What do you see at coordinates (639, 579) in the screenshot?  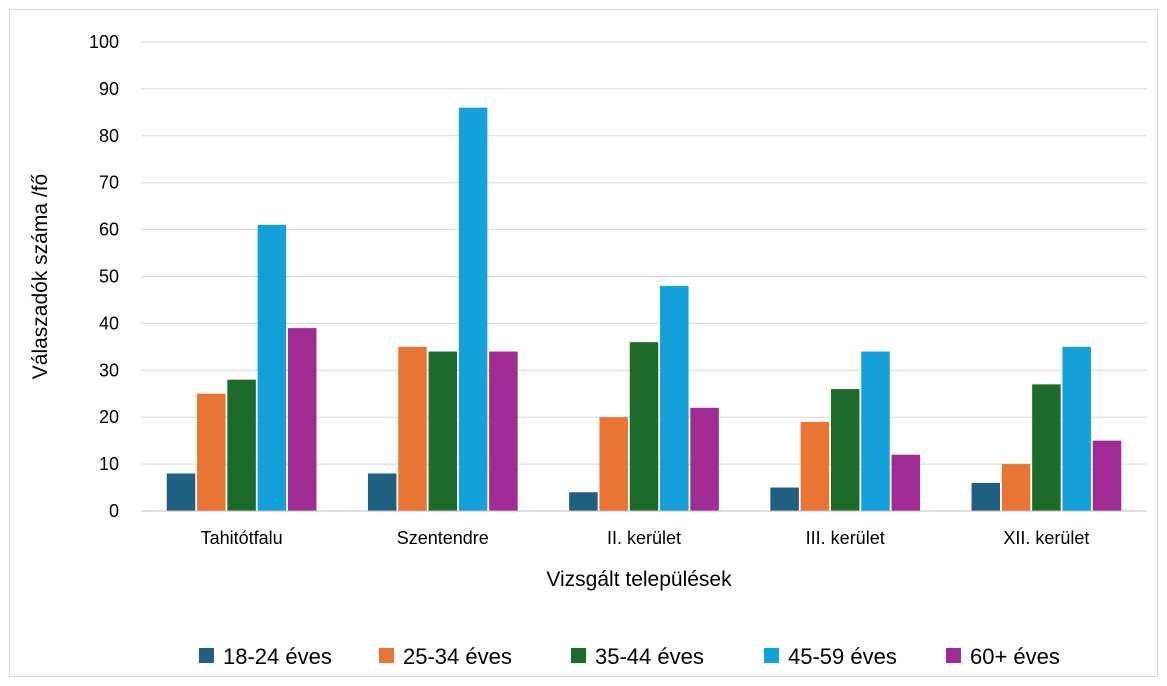 I see `x-axis-title: Vizsgált települések` at bounding box center [639, 579].